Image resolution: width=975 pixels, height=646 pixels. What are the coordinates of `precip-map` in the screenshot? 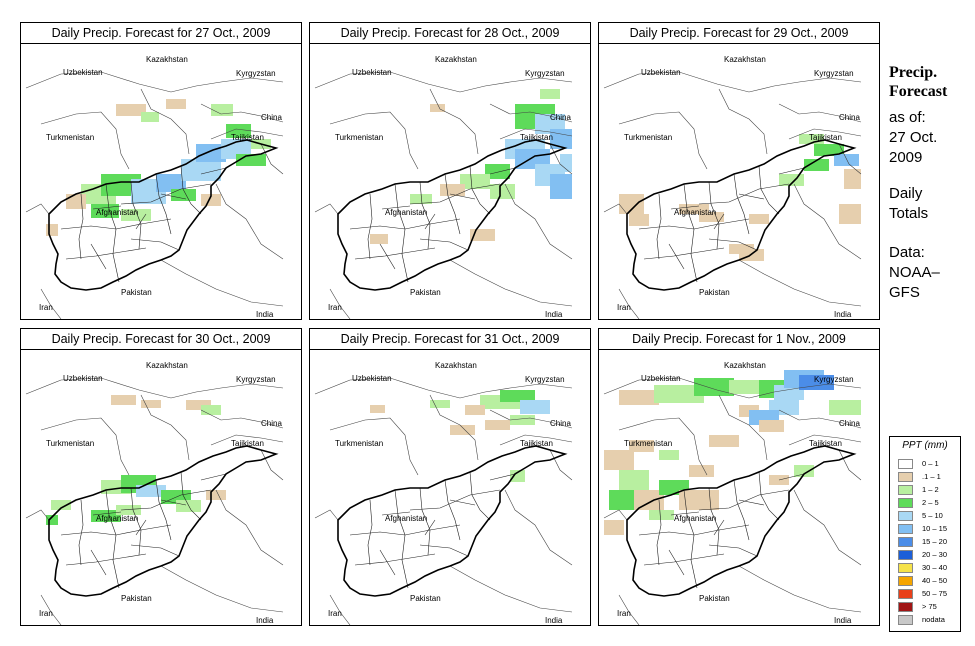 It's located at (443, 501).